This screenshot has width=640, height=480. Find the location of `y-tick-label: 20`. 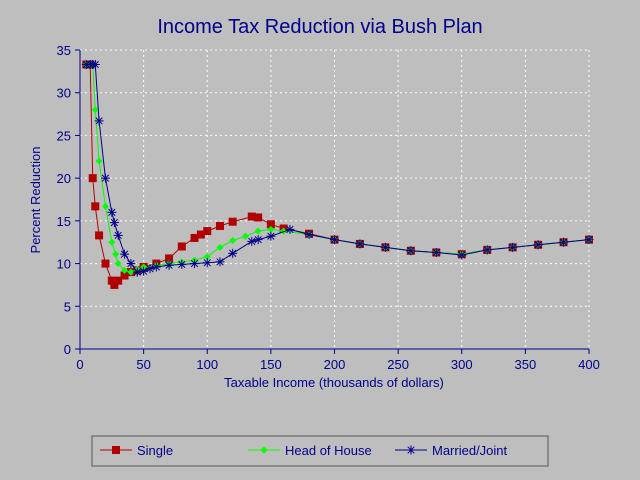

y-tick-label: 20 is located at coordinates (64, 178).